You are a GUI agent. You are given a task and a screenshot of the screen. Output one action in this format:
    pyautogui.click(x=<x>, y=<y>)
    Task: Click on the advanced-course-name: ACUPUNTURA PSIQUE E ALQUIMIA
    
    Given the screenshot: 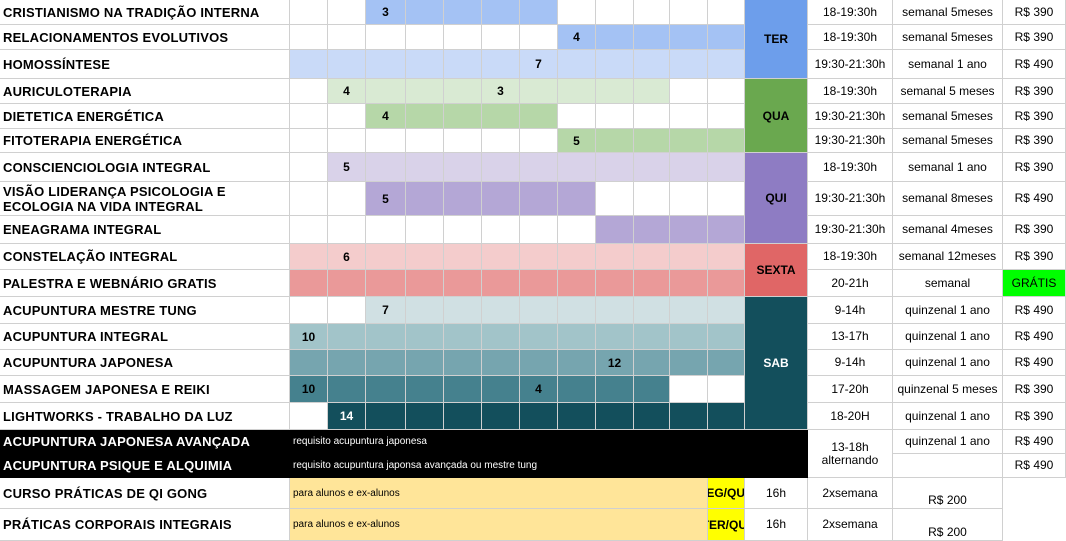 What is the action you would take?
    pyautogui.click(x=145, y=466)
    